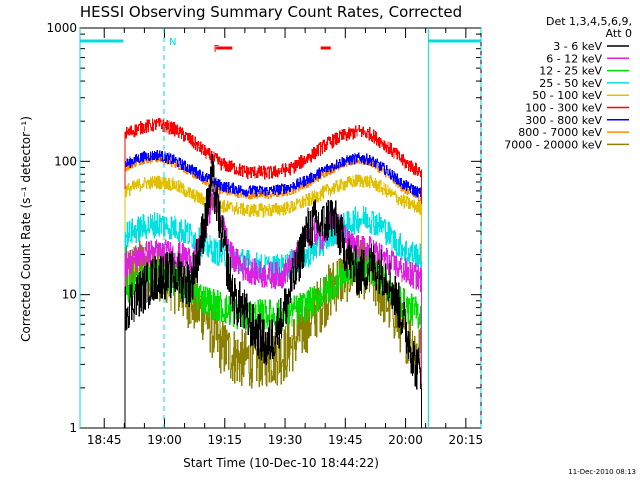 The height and width of the screenshot is (480, 640). What do you see at coordinates (172, 42) in the screenshot?
I see `flag-label: N` at bounding box center [172, 42].